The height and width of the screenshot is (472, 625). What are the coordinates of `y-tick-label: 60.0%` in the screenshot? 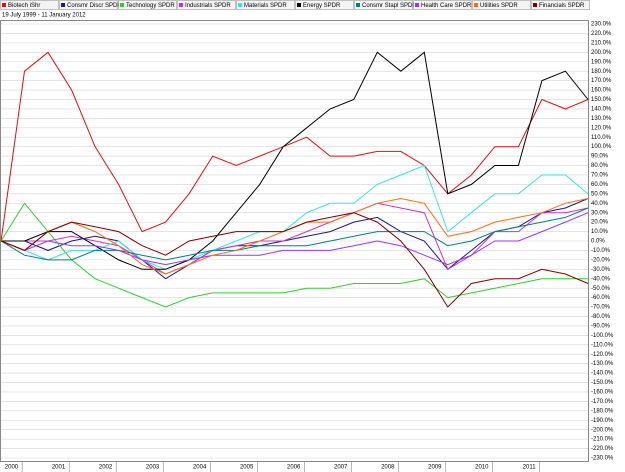 It's located at (600, 185).